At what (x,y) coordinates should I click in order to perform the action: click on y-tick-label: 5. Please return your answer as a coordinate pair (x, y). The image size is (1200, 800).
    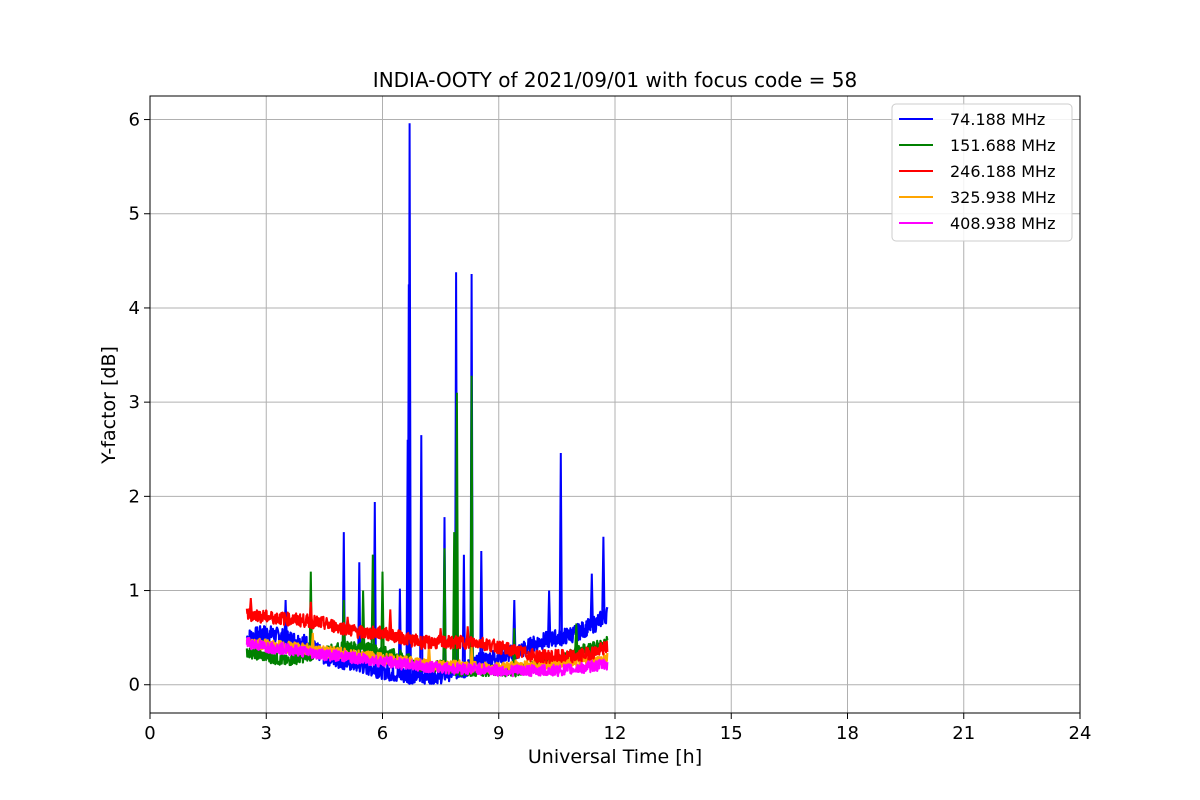
    Looking at the image, I should click on (134, 214).